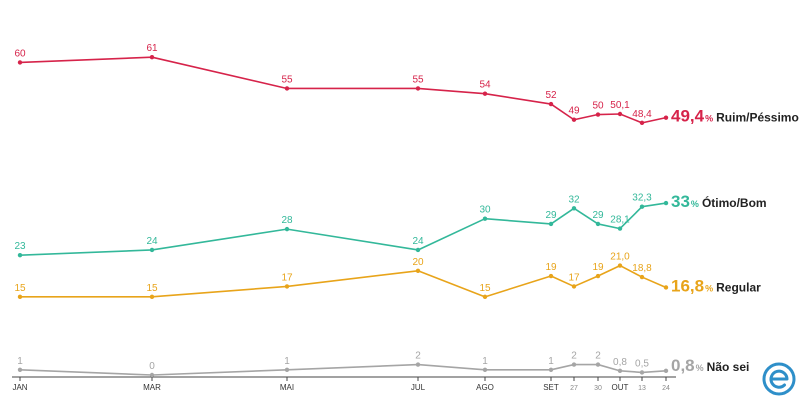 The height and width of the screenshot is (410, 800). What do you see at coordinates (152, 366) in the screenshot?
I see `data-label: 0` at bounding box center [152, 366].